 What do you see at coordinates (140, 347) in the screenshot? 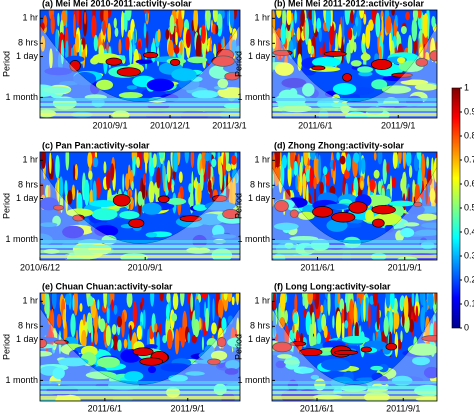
I see `frame` at bounding box center [140, 347].